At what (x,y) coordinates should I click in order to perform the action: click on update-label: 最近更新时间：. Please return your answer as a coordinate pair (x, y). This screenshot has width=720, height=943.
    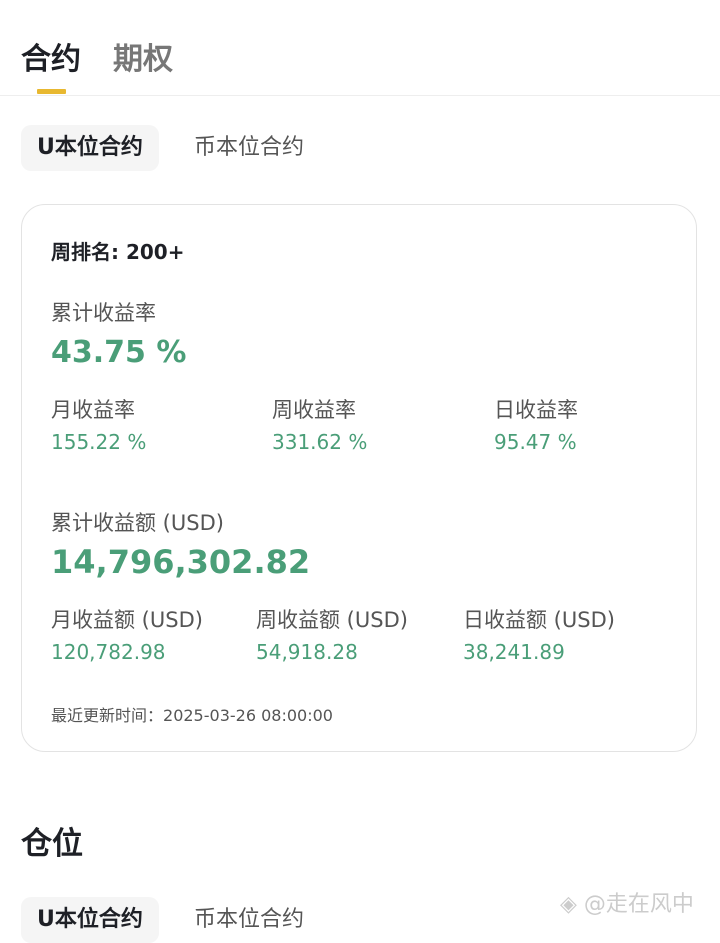
    Looking at the image, I should click on (107, 715).